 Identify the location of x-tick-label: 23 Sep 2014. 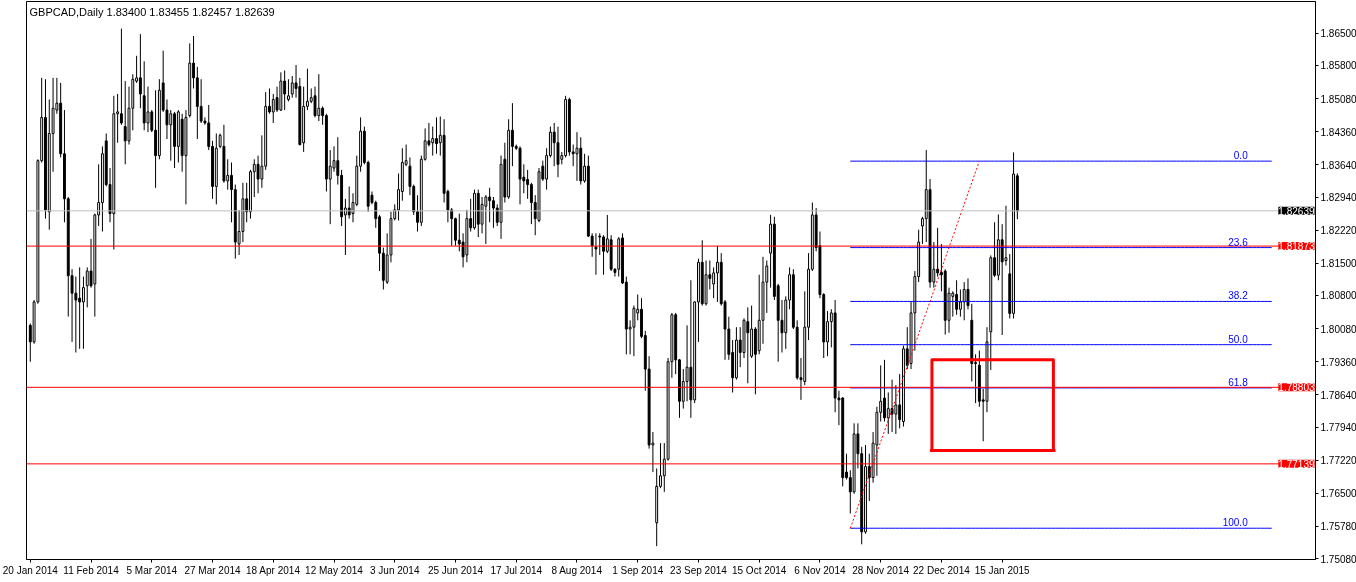
(699, 570).